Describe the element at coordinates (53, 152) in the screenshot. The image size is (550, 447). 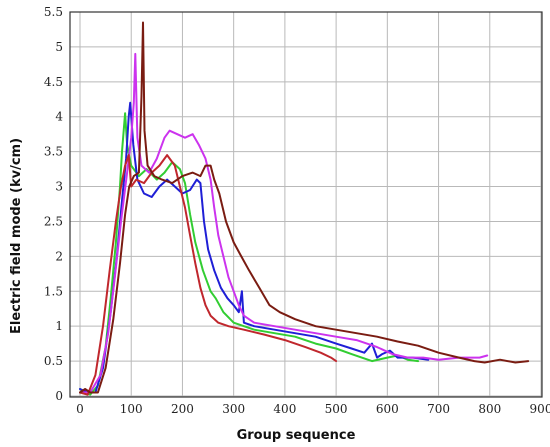
I see `y-tick-label: 3.5` at that location.